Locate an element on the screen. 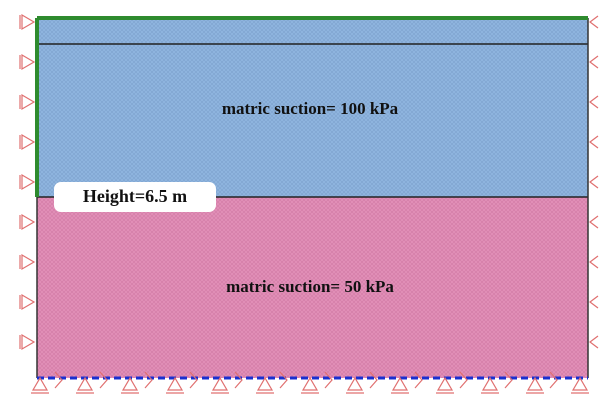 The height and width of the screenshot is (400, 600). layer-label: matric suction= 100 kPa is located at coordinates (310, 108).